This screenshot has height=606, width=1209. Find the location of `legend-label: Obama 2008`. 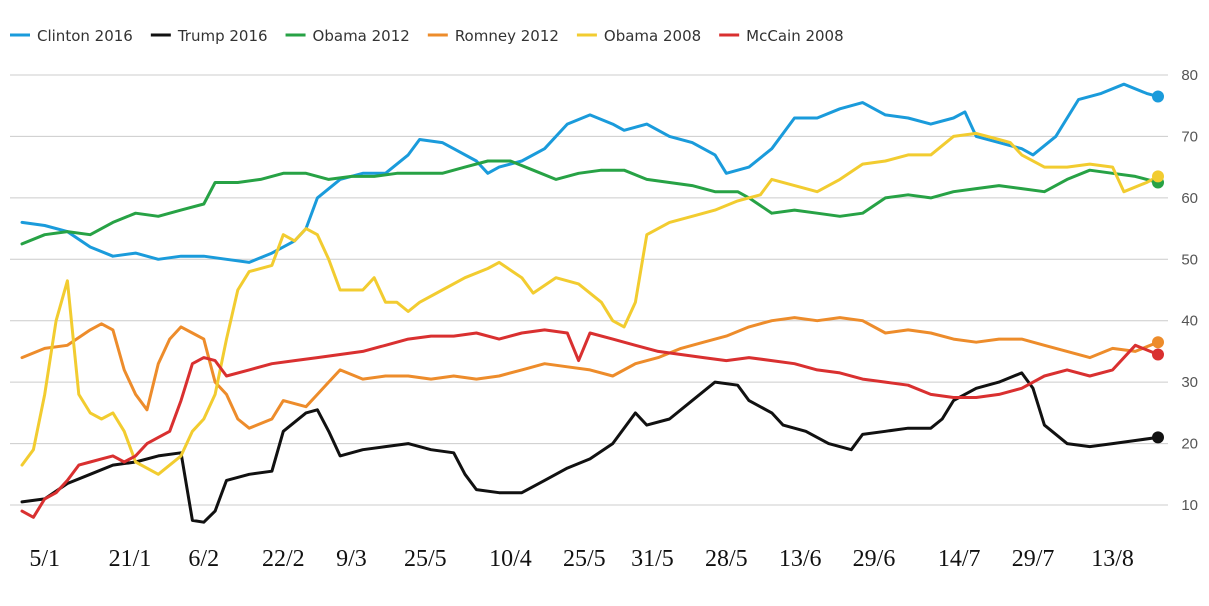

legend-label: Obama 2008 is located at coordinates (652, 36).